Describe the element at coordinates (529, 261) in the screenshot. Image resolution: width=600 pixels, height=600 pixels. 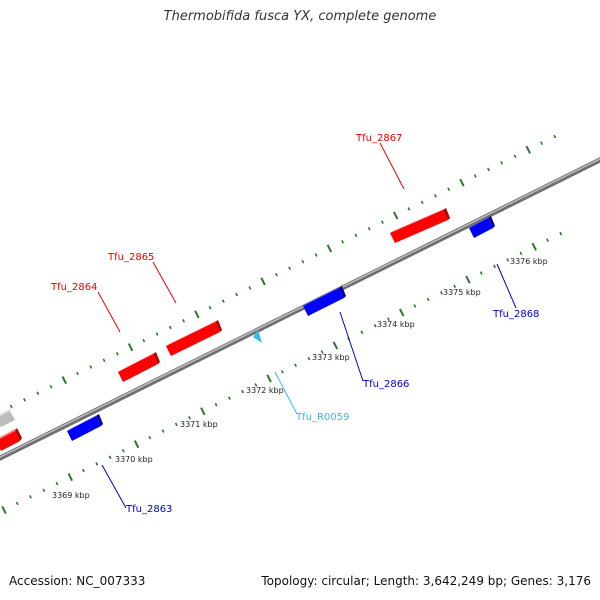
I see `scale-label: 3376 kbp` at that location.